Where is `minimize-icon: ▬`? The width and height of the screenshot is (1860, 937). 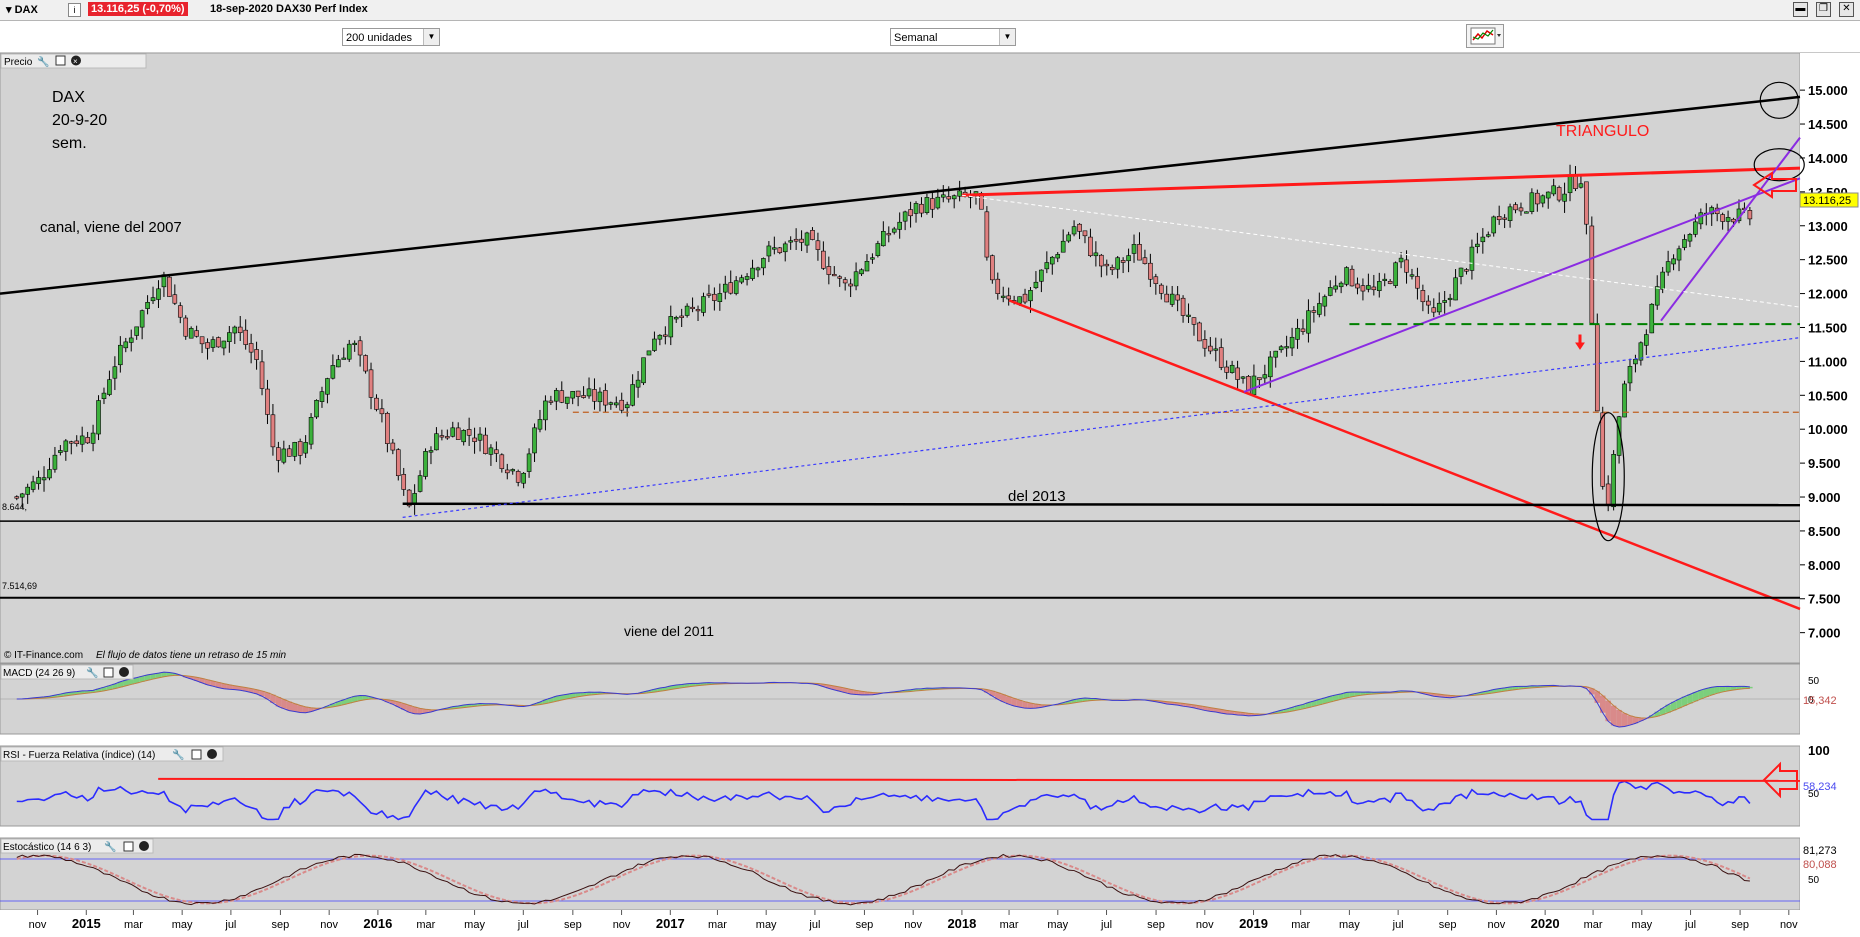 minimize-icon: ▬ is located at coordinates (1800, 9).